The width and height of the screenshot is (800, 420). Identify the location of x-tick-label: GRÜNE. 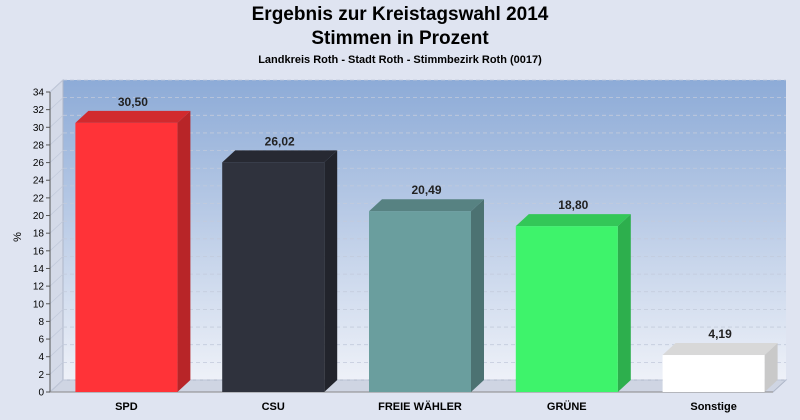
(567, 406).